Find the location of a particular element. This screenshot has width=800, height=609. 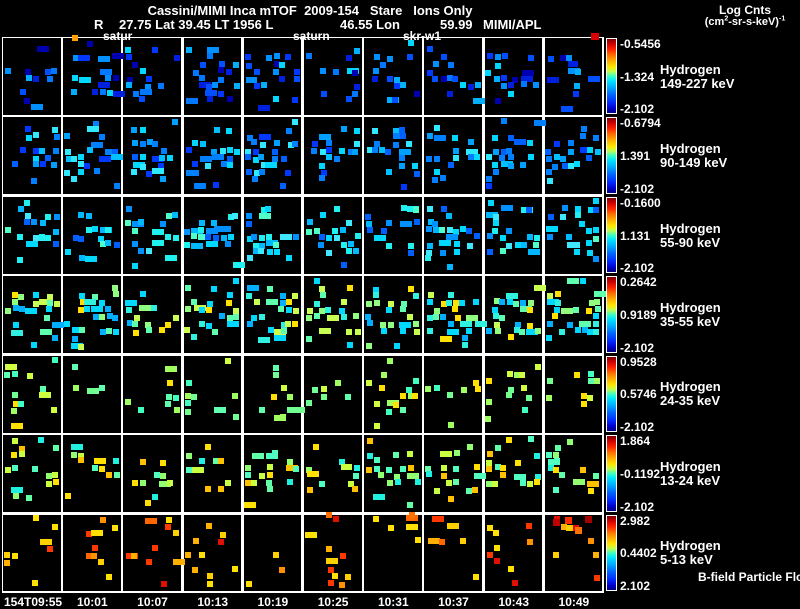

row-label: Hydrogen 149-227 keV is located at coordinates (697, 76).